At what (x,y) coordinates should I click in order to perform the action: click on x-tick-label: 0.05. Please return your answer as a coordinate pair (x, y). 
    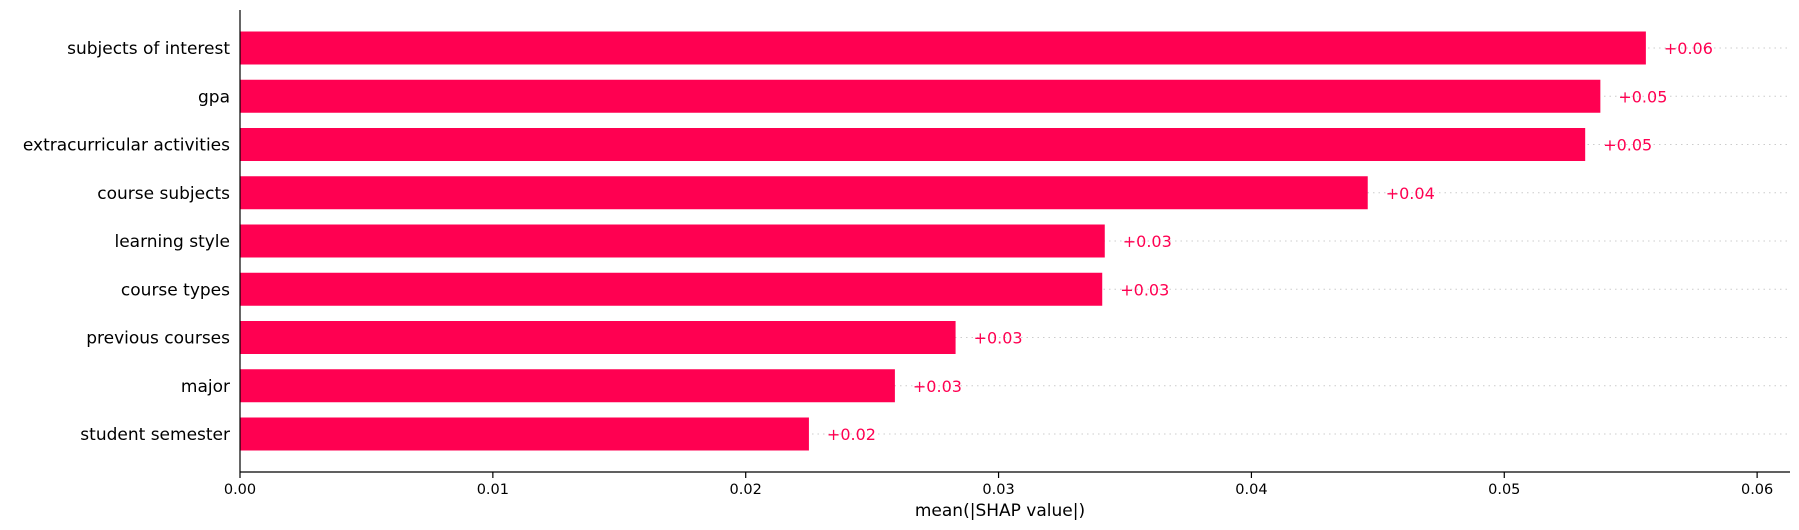
    Looking at the image, I should click on (1504, 490).